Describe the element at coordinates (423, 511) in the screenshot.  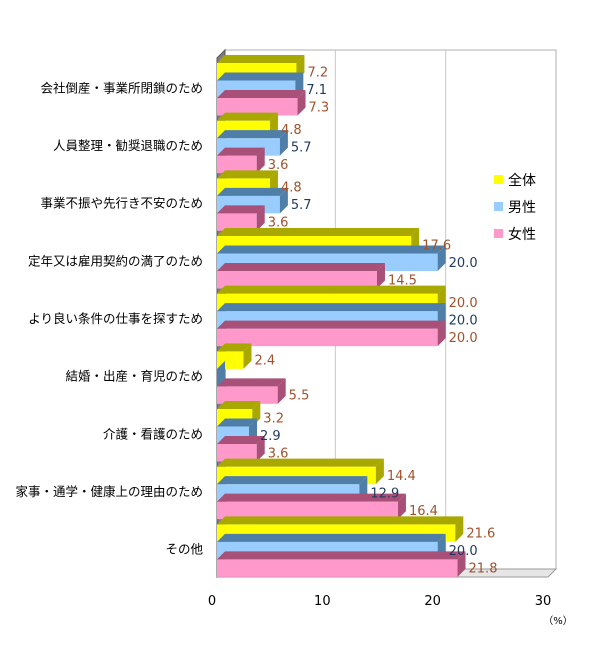
I see `data-label-7-2: 16.4` at that location.